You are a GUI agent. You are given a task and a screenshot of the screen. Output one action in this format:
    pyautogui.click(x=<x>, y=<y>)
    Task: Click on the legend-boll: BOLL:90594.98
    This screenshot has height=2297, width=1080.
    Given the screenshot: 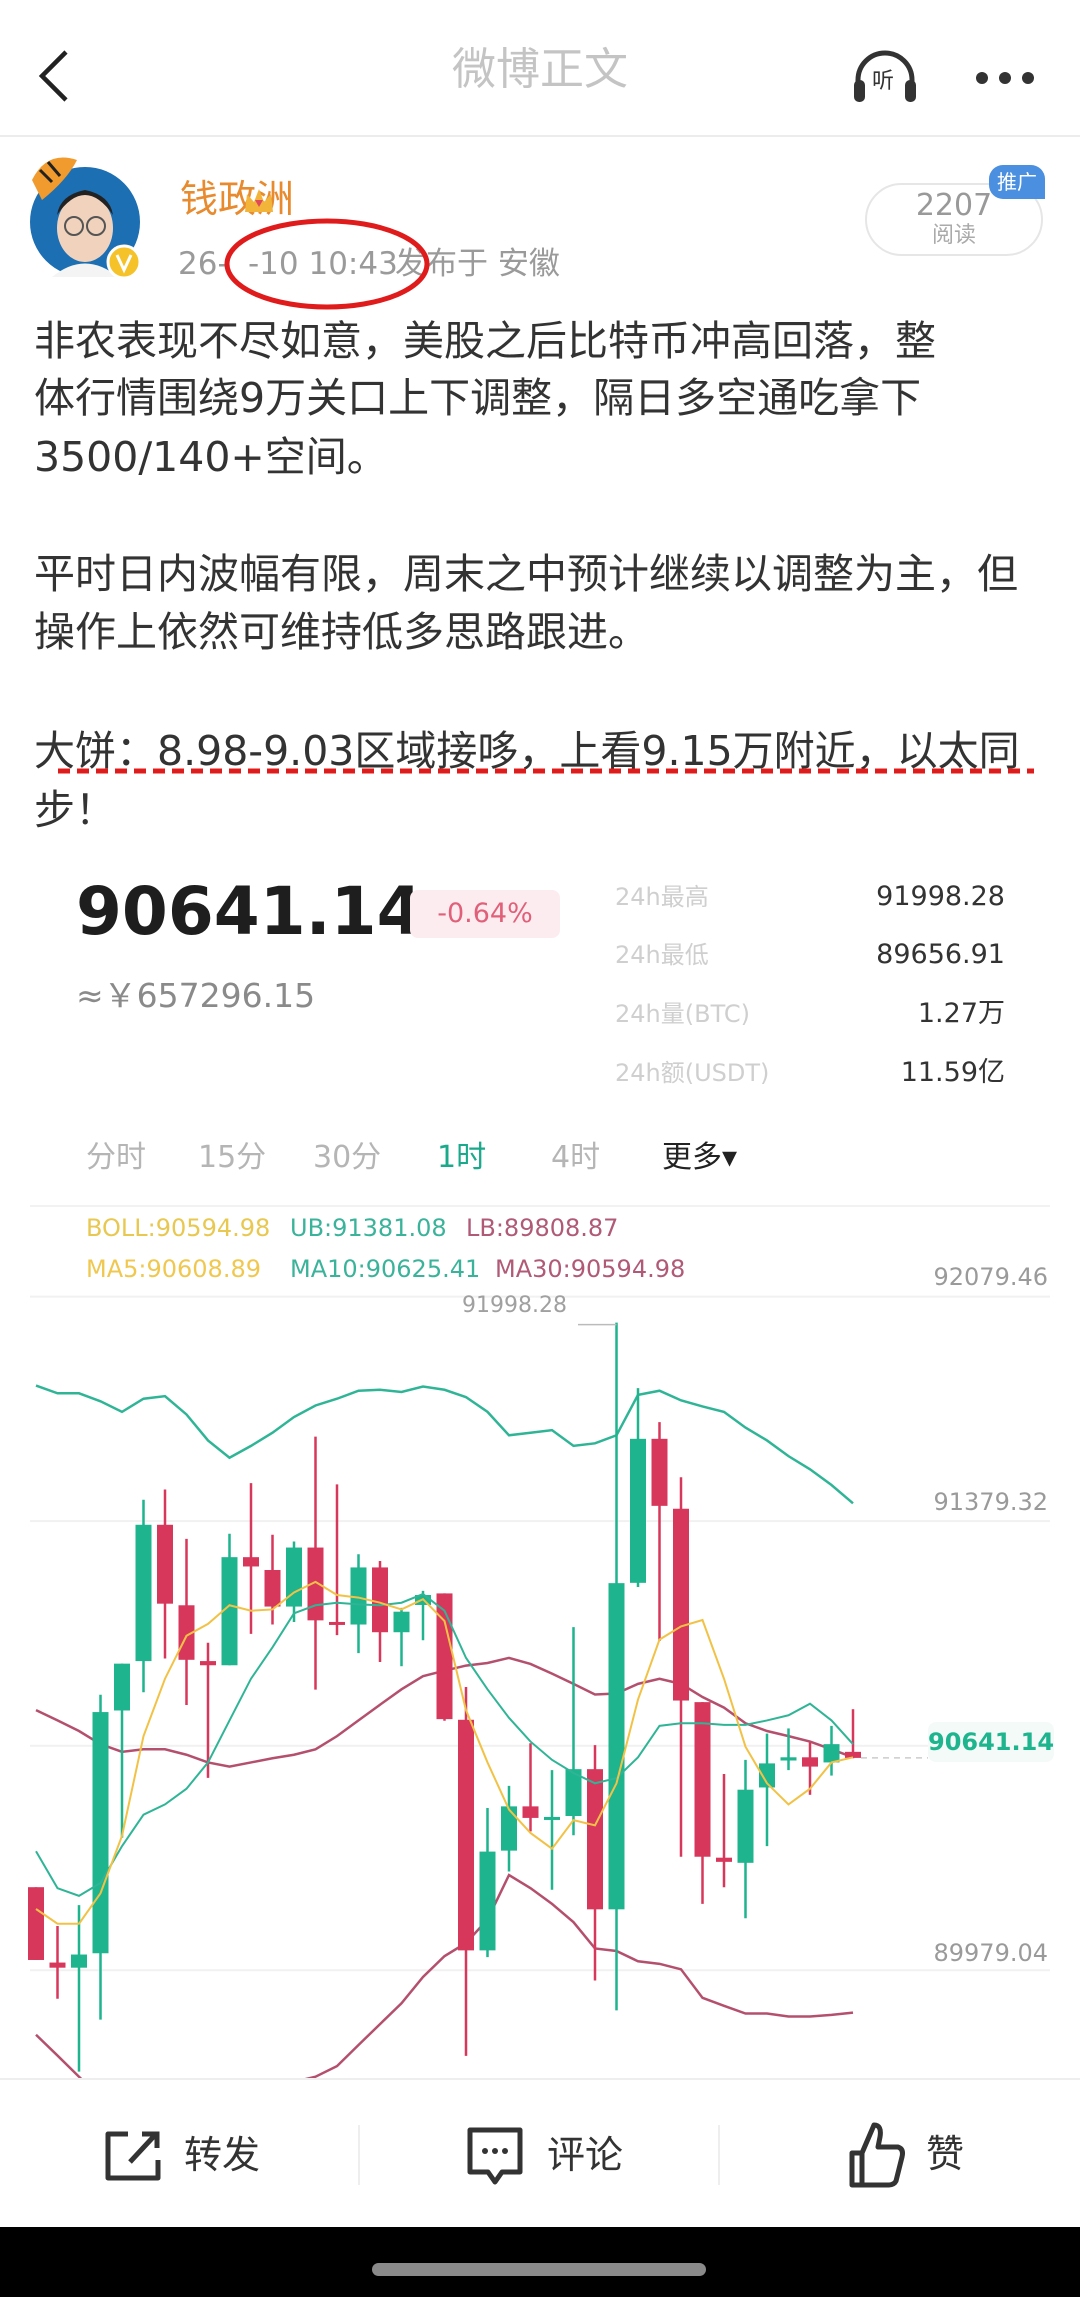 What is the action you would take?
    pyautogui.click(x=178, y=1228)
    